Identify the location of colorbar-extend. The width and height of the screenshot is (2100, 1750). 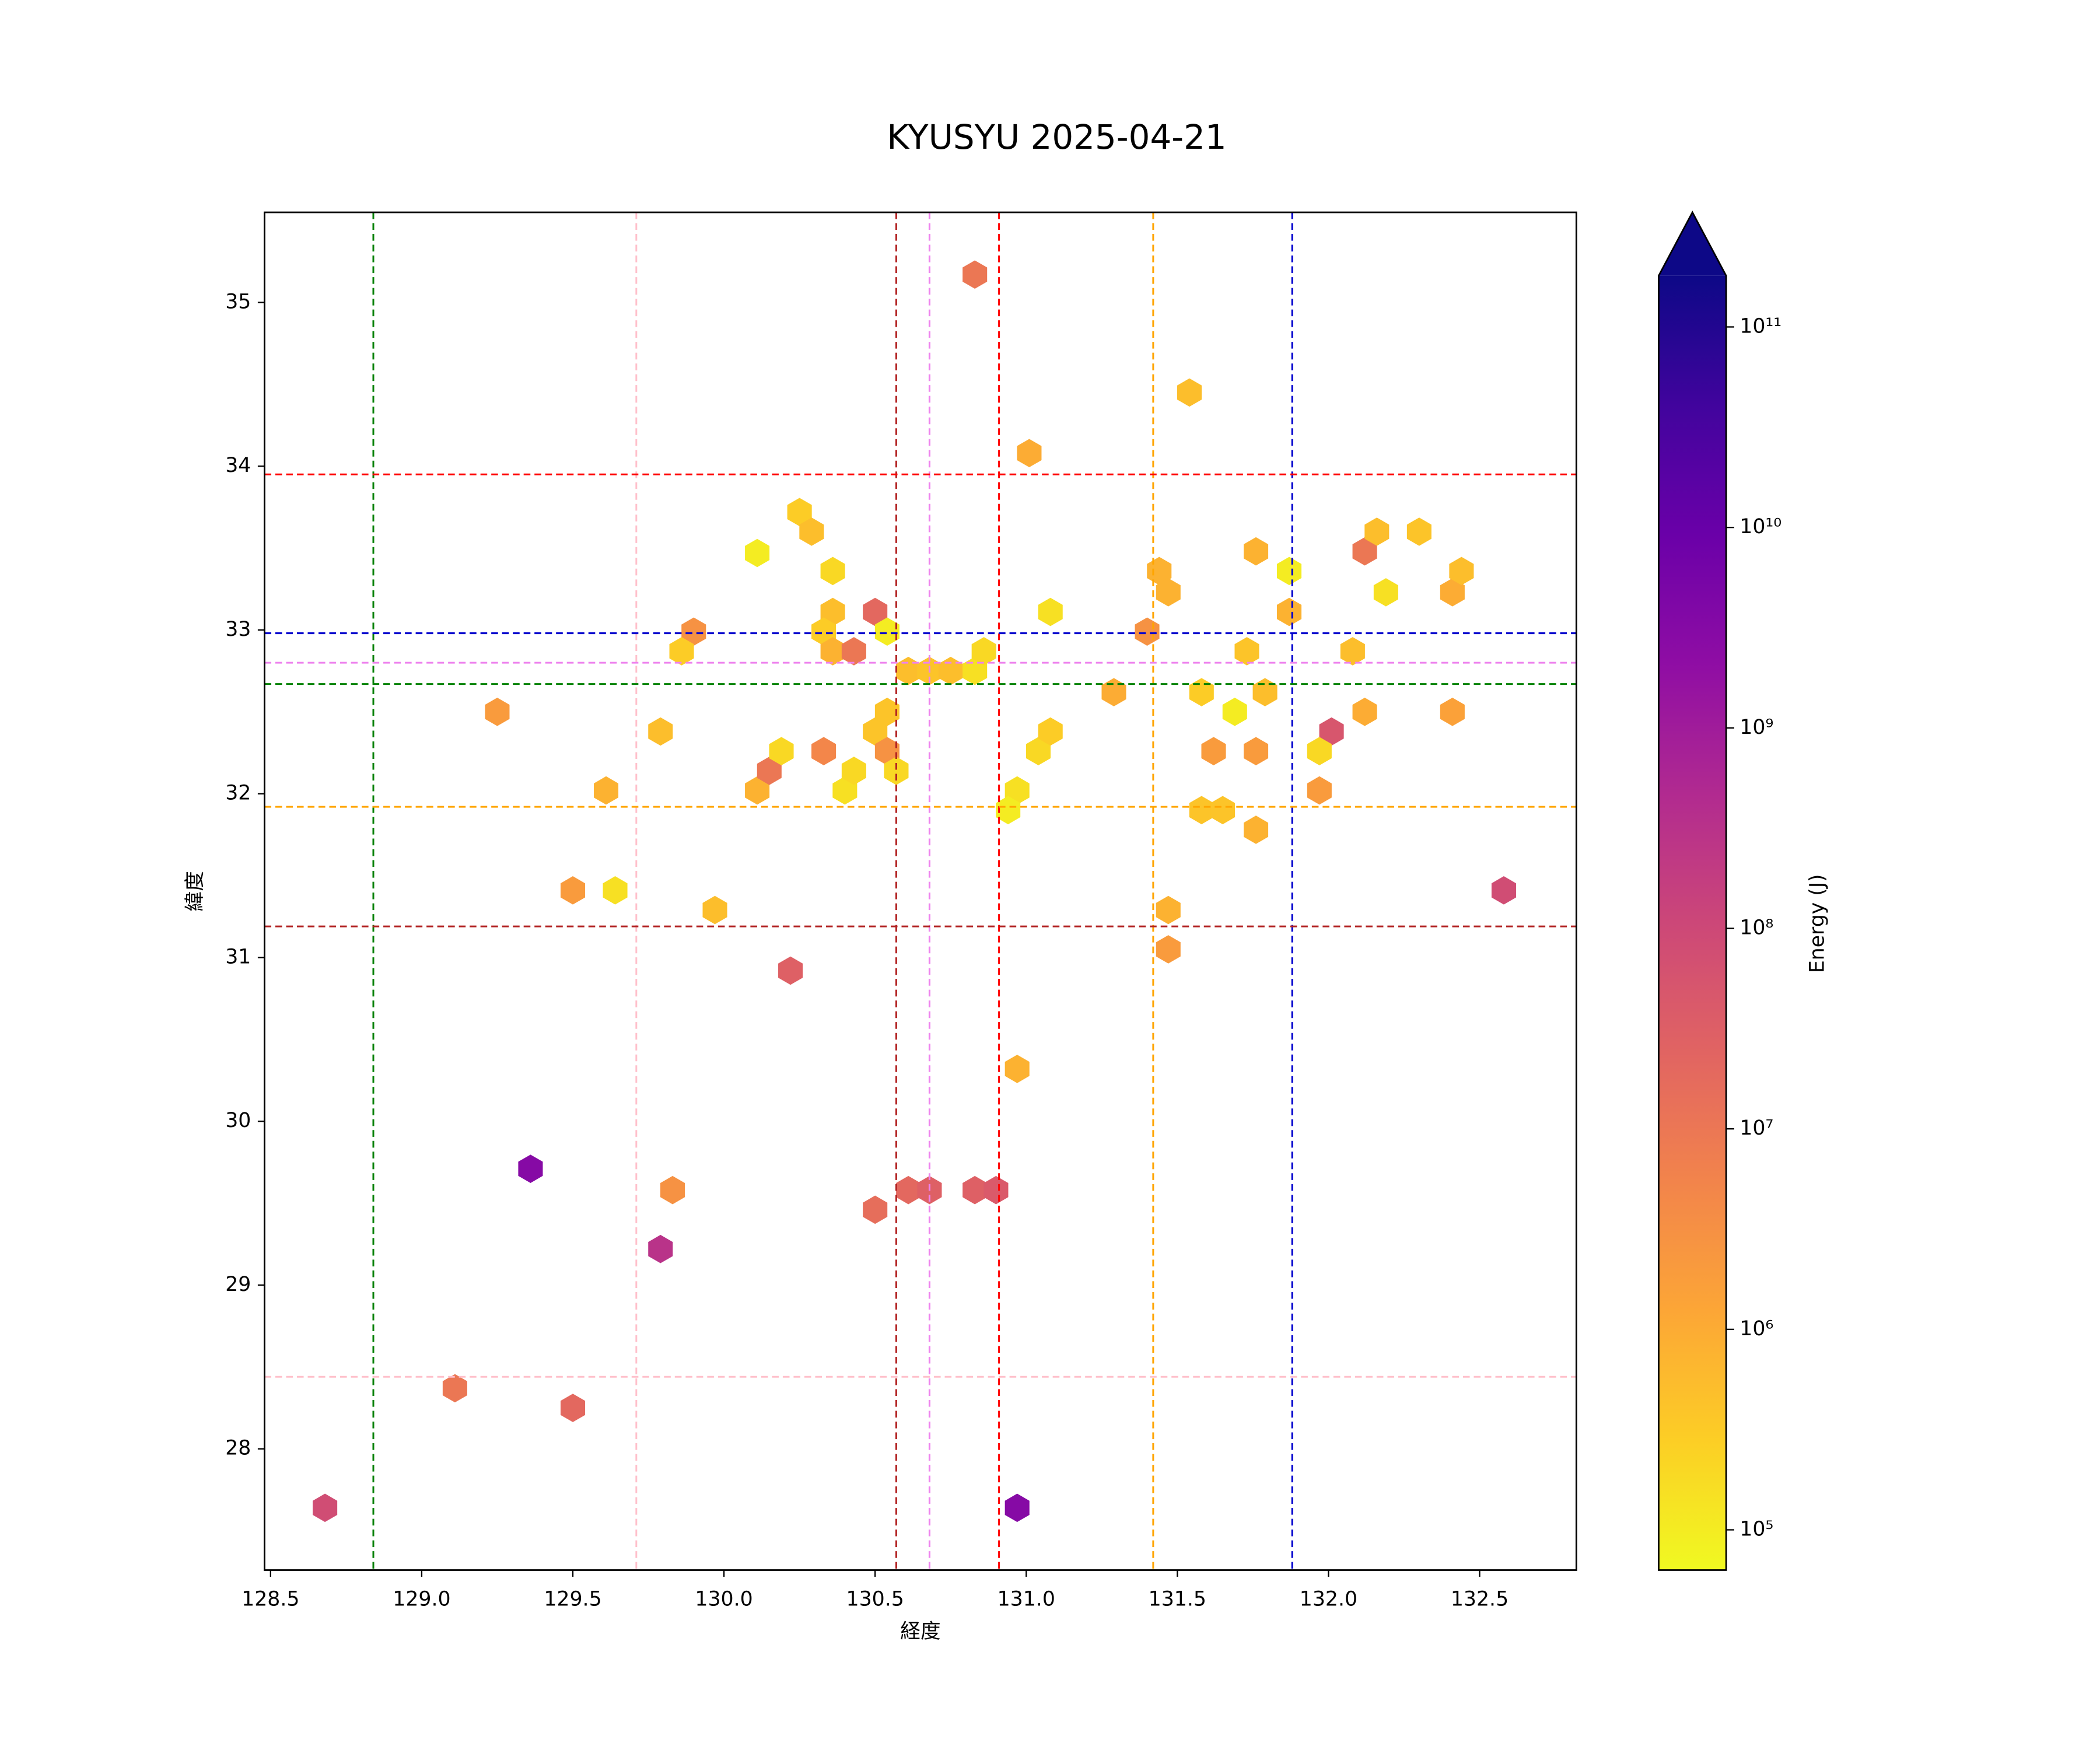
(1692, 244).